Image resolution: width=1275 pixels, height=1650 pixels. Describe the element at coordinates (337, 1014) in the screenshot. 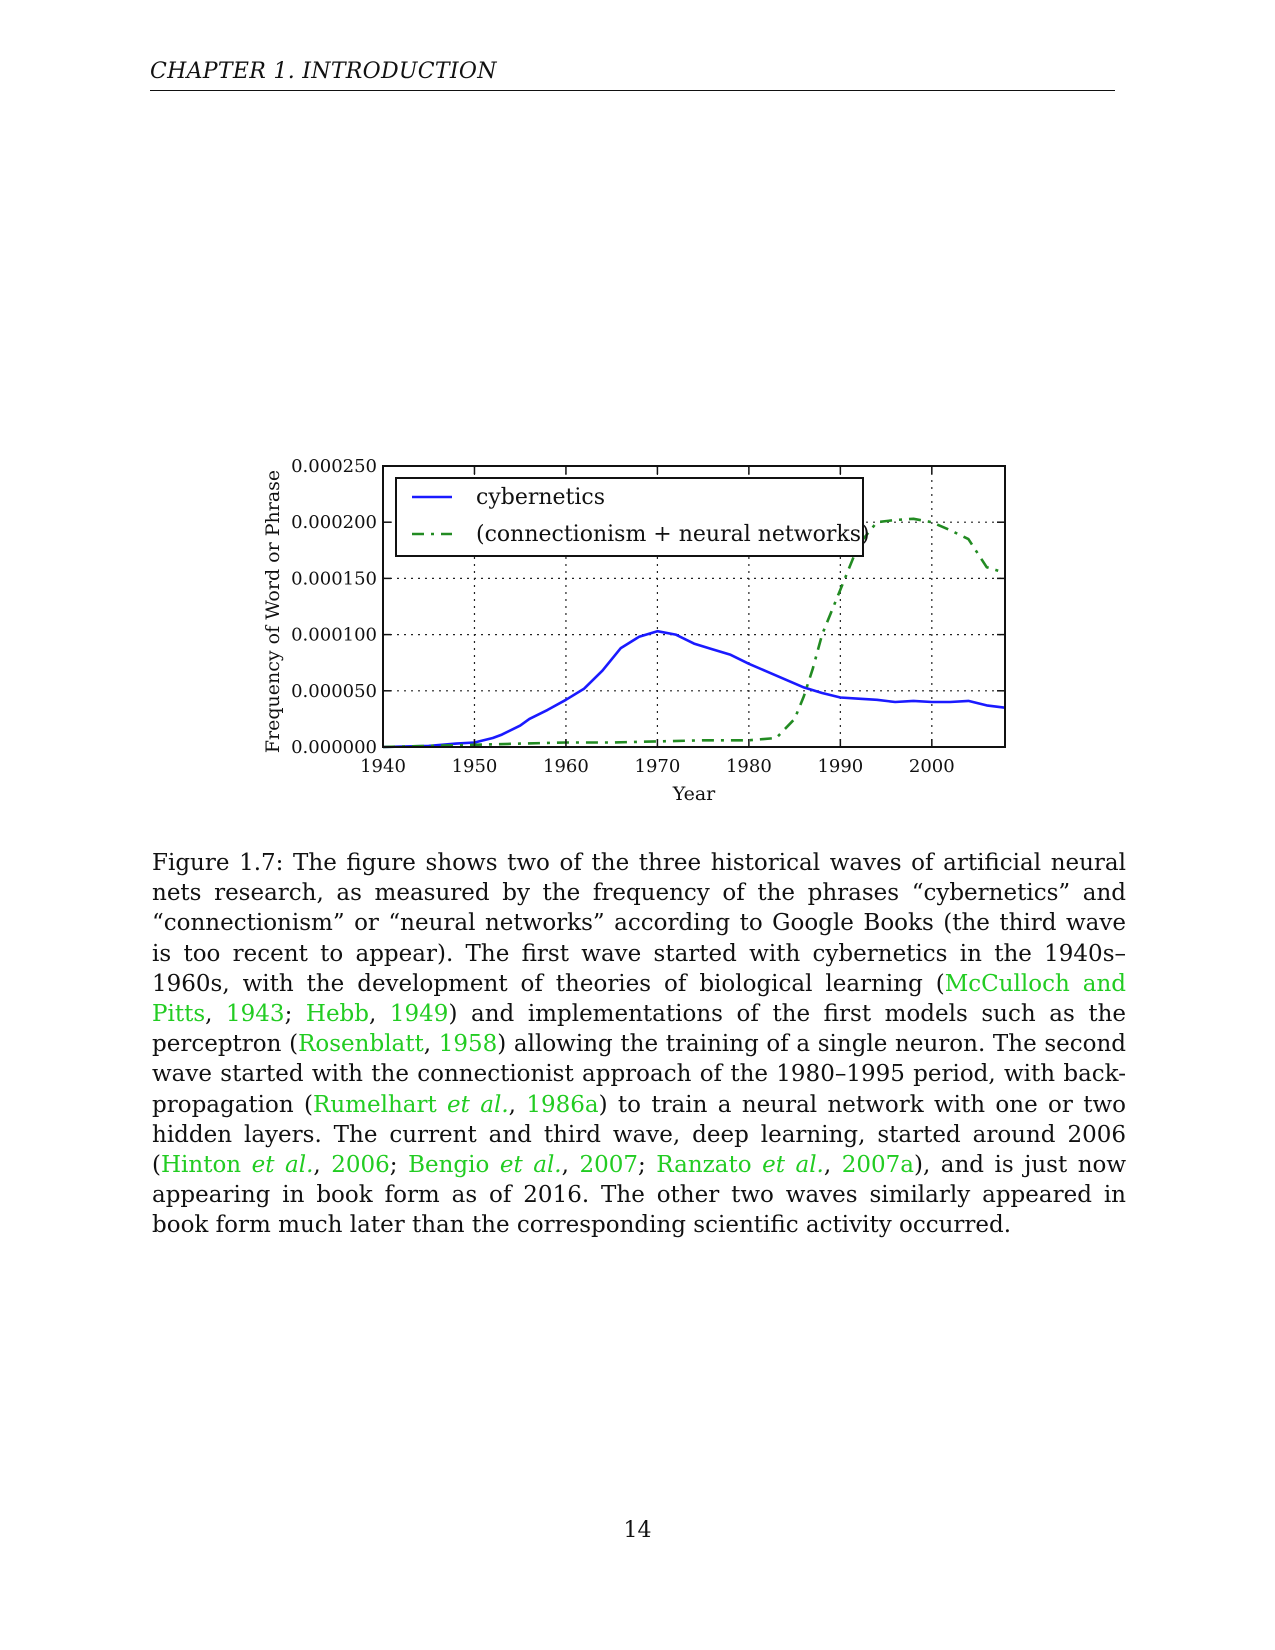

I see `citation-hebb: Hebb` at that location.